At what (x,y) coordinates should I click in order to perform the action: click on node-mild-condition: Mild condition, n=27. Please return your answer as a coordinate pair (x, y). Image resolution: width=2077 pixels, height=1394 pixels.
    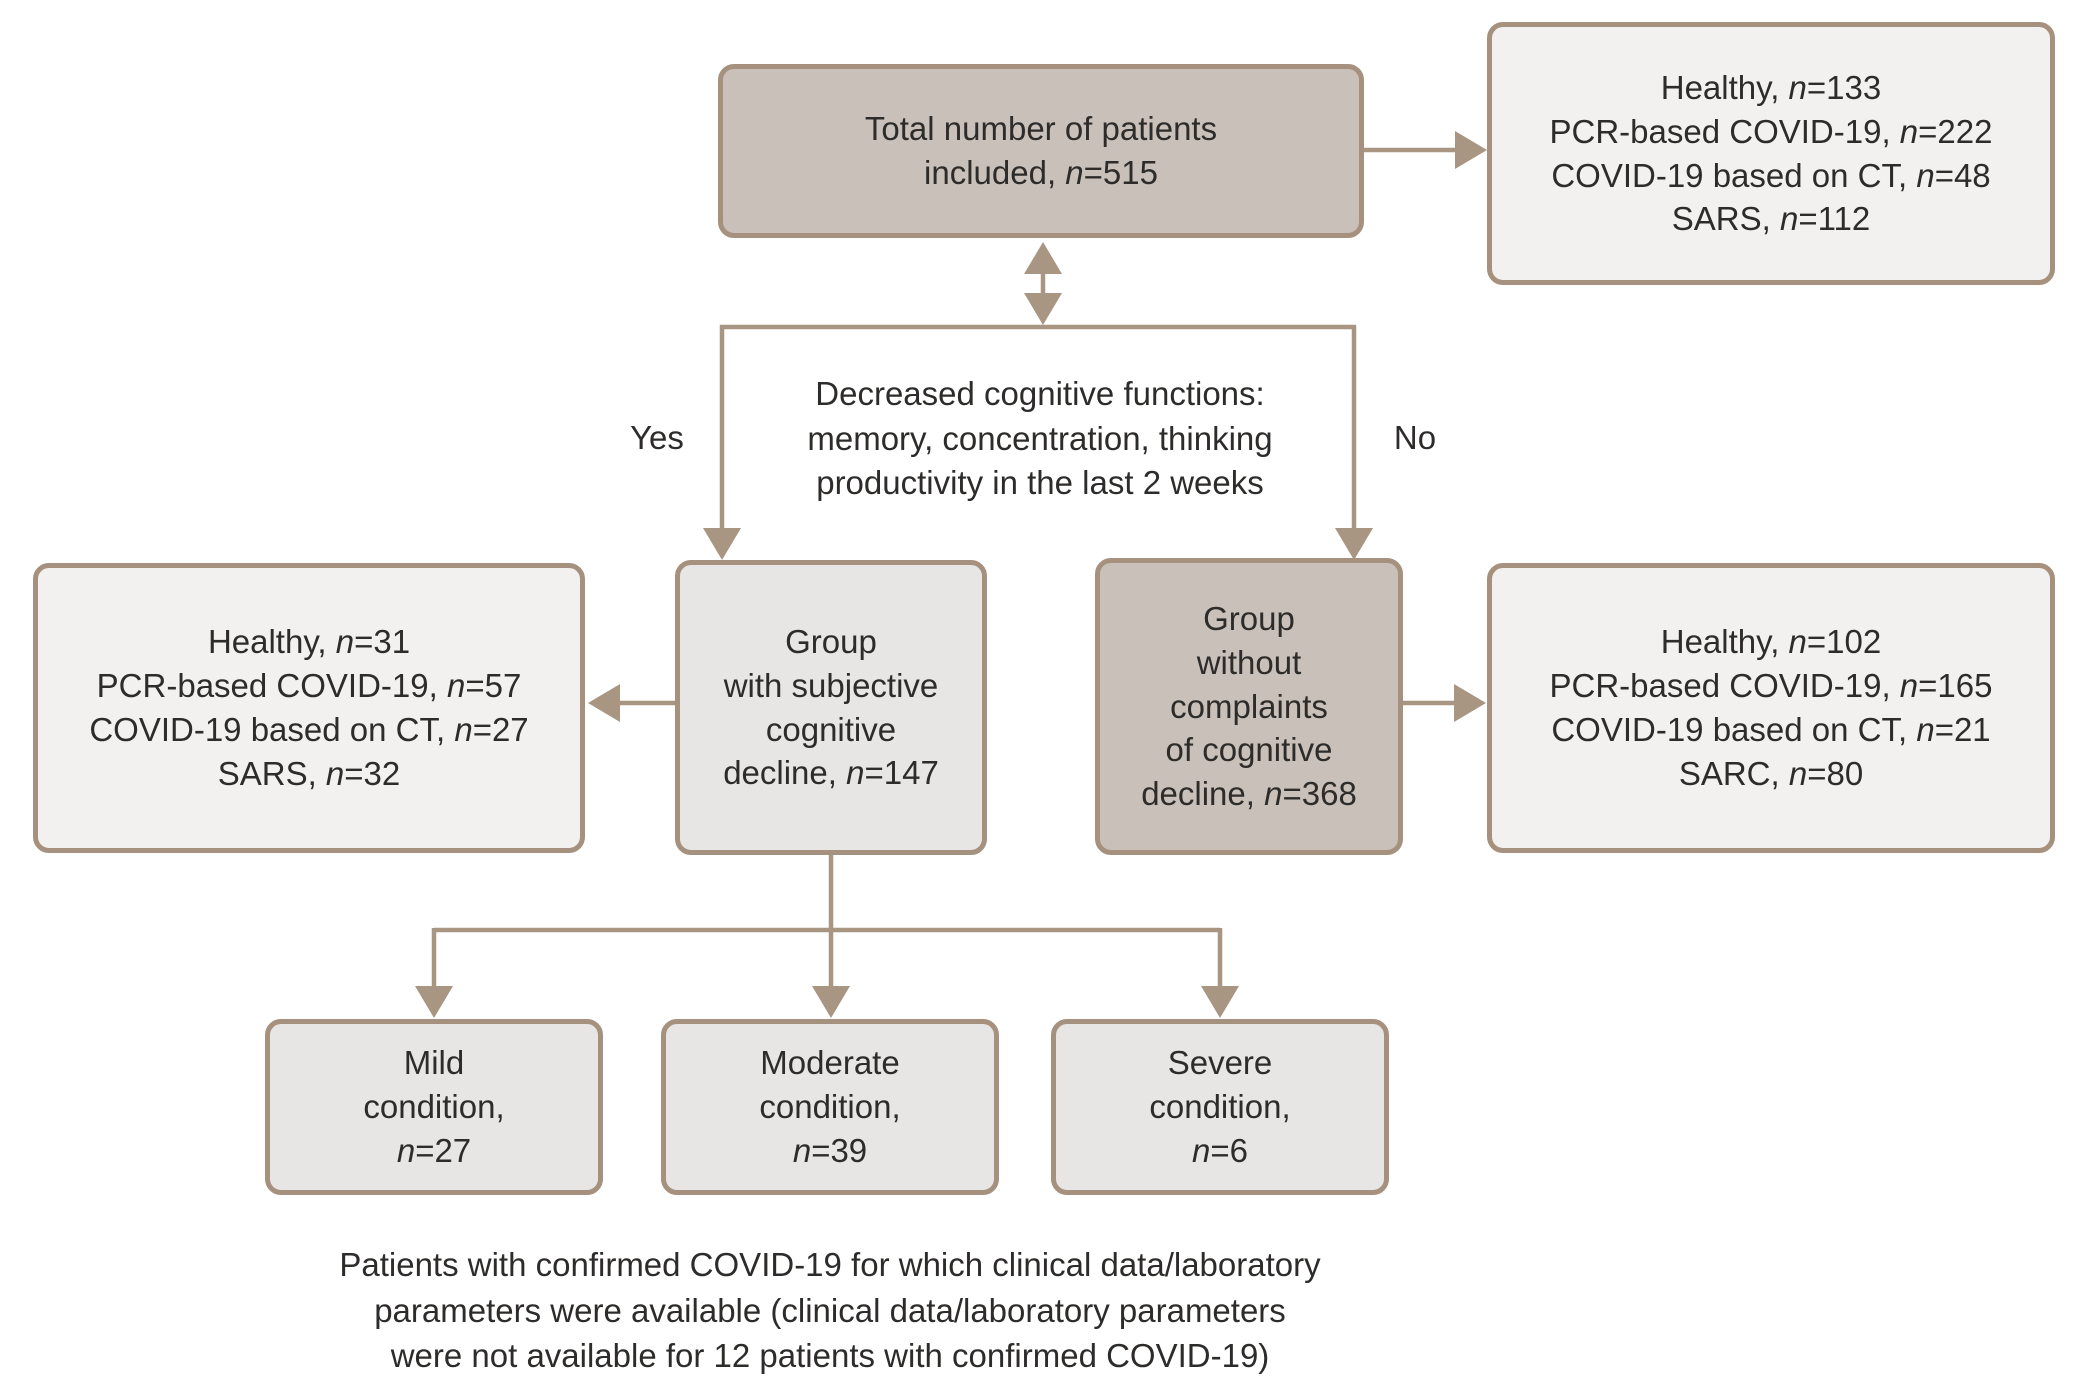
    Looking at the image, I should click on (434, 1107).